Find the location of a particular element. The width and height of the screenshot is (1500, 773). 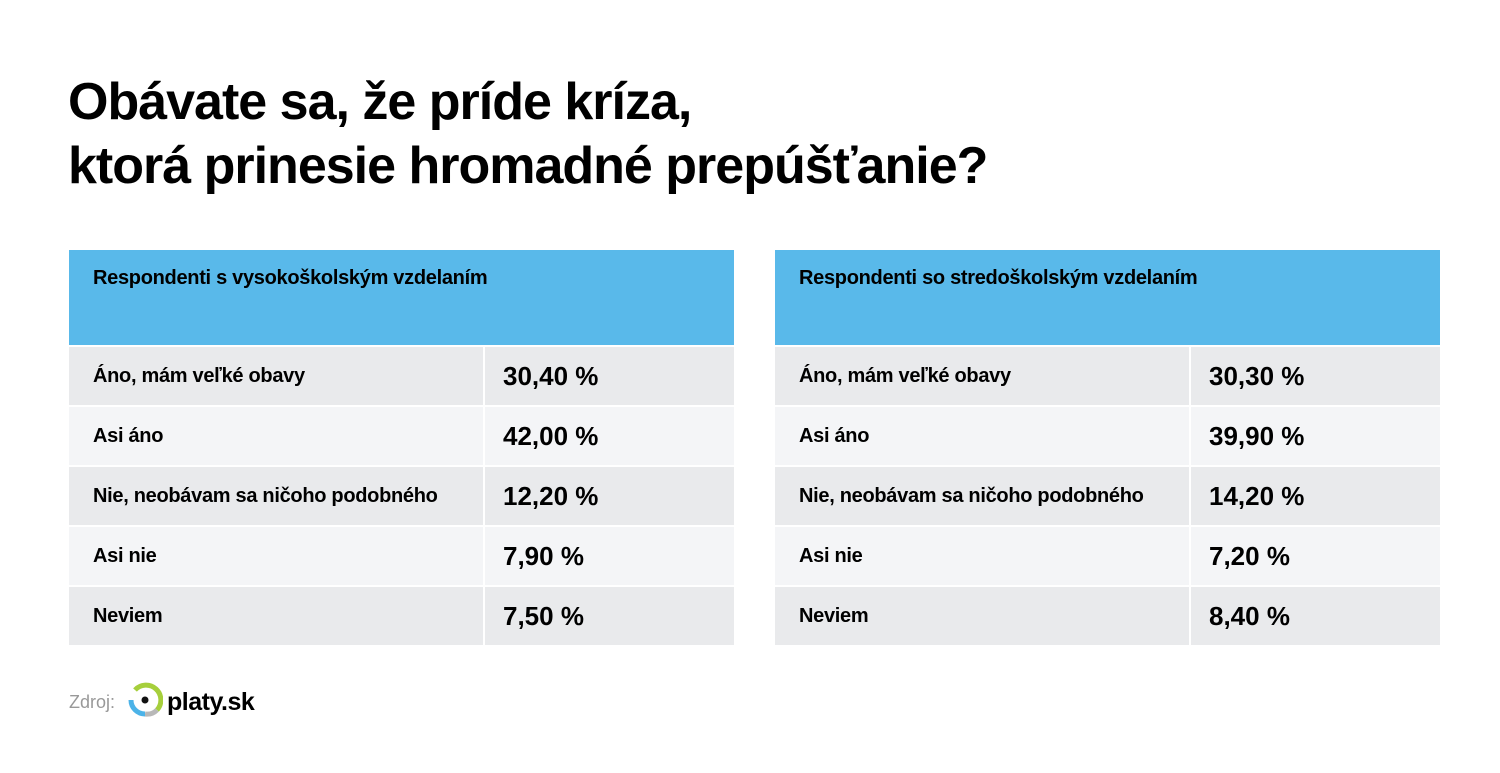

table-row: Asi áno 42,00 % is located at coordinates (401, 436).